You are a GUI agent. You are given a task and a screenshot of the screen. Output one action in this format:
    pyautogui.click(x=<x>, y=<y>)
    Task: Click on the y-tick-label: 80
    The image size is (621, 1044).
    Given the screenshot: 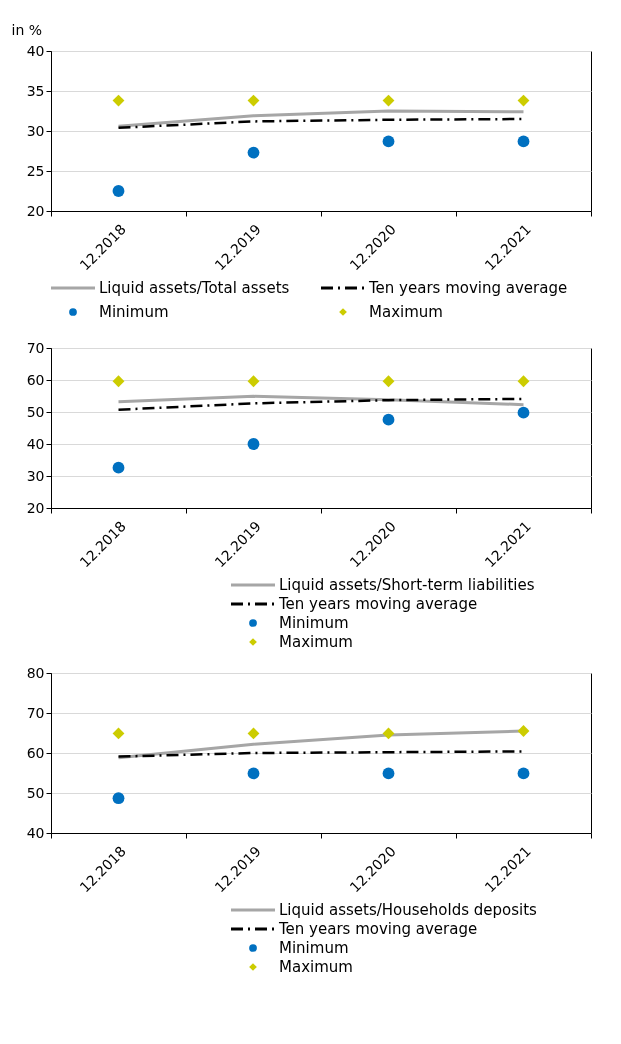 What is the action you would take?
    pyautogui.click(x=35, y=672)
    